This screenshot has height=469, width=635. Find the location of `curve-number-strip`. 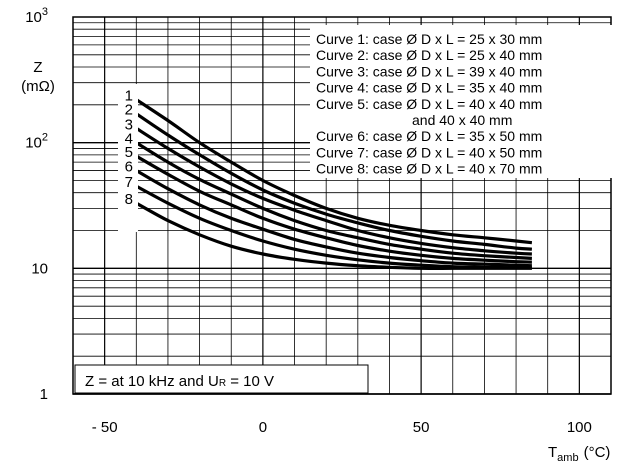

curve-number-strip is located at coordinates (128, 158).